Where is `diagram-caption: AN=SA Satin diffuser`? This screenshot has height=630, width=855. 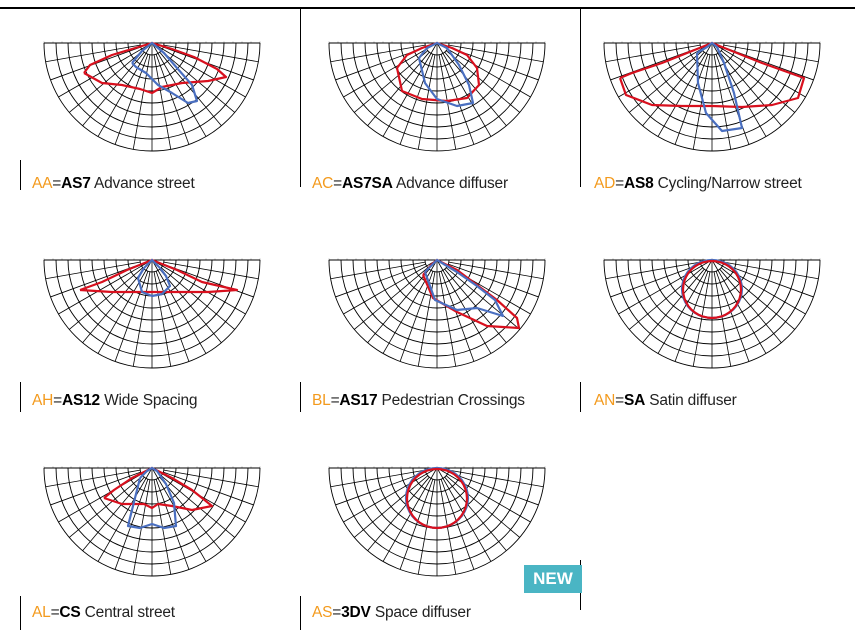
diagram-caption: AN=SA Satin diffuser is located at coordinates (665, 401).